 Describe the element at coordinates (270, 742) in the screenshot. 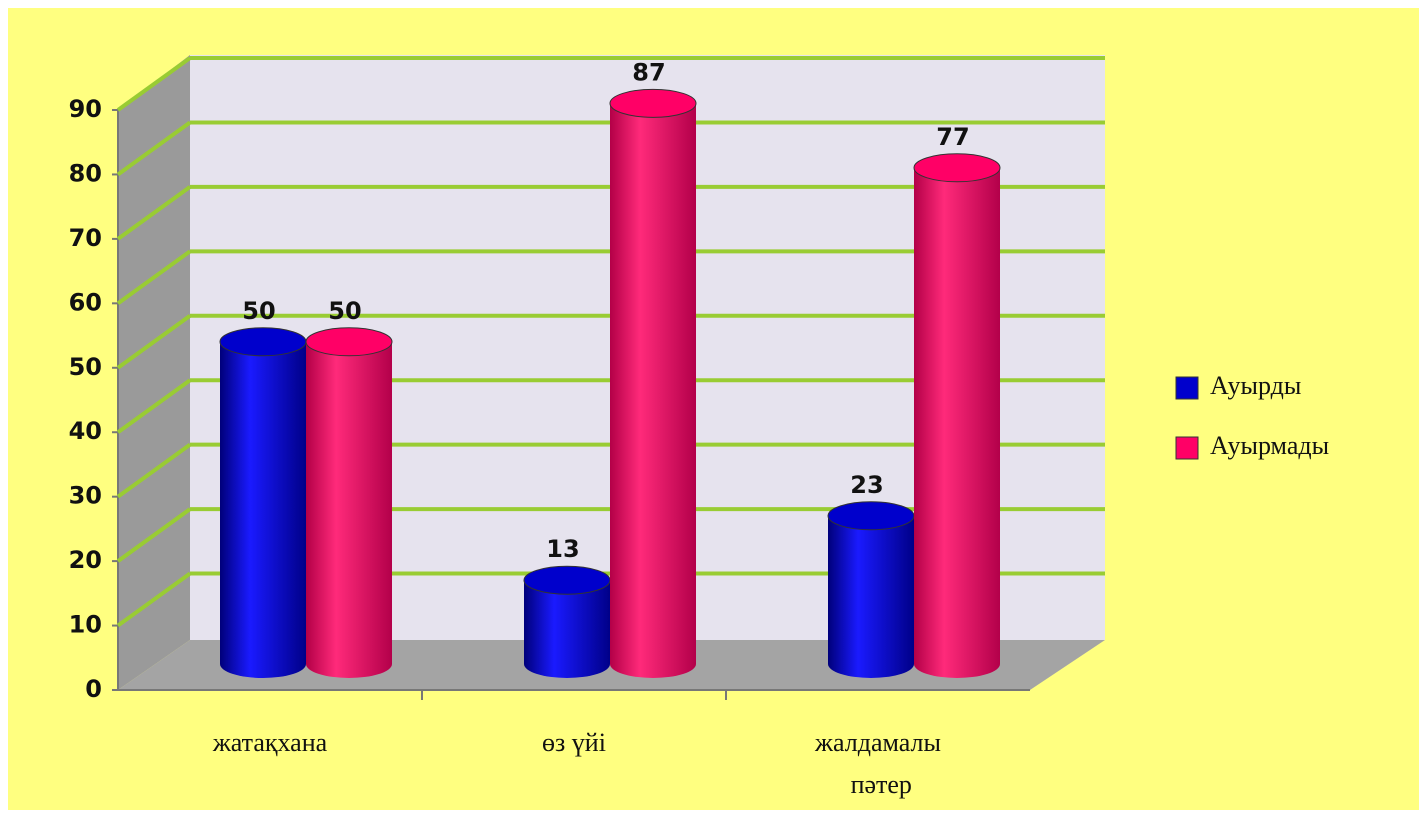

I see `x-tick-label: жатақхана` at that location.